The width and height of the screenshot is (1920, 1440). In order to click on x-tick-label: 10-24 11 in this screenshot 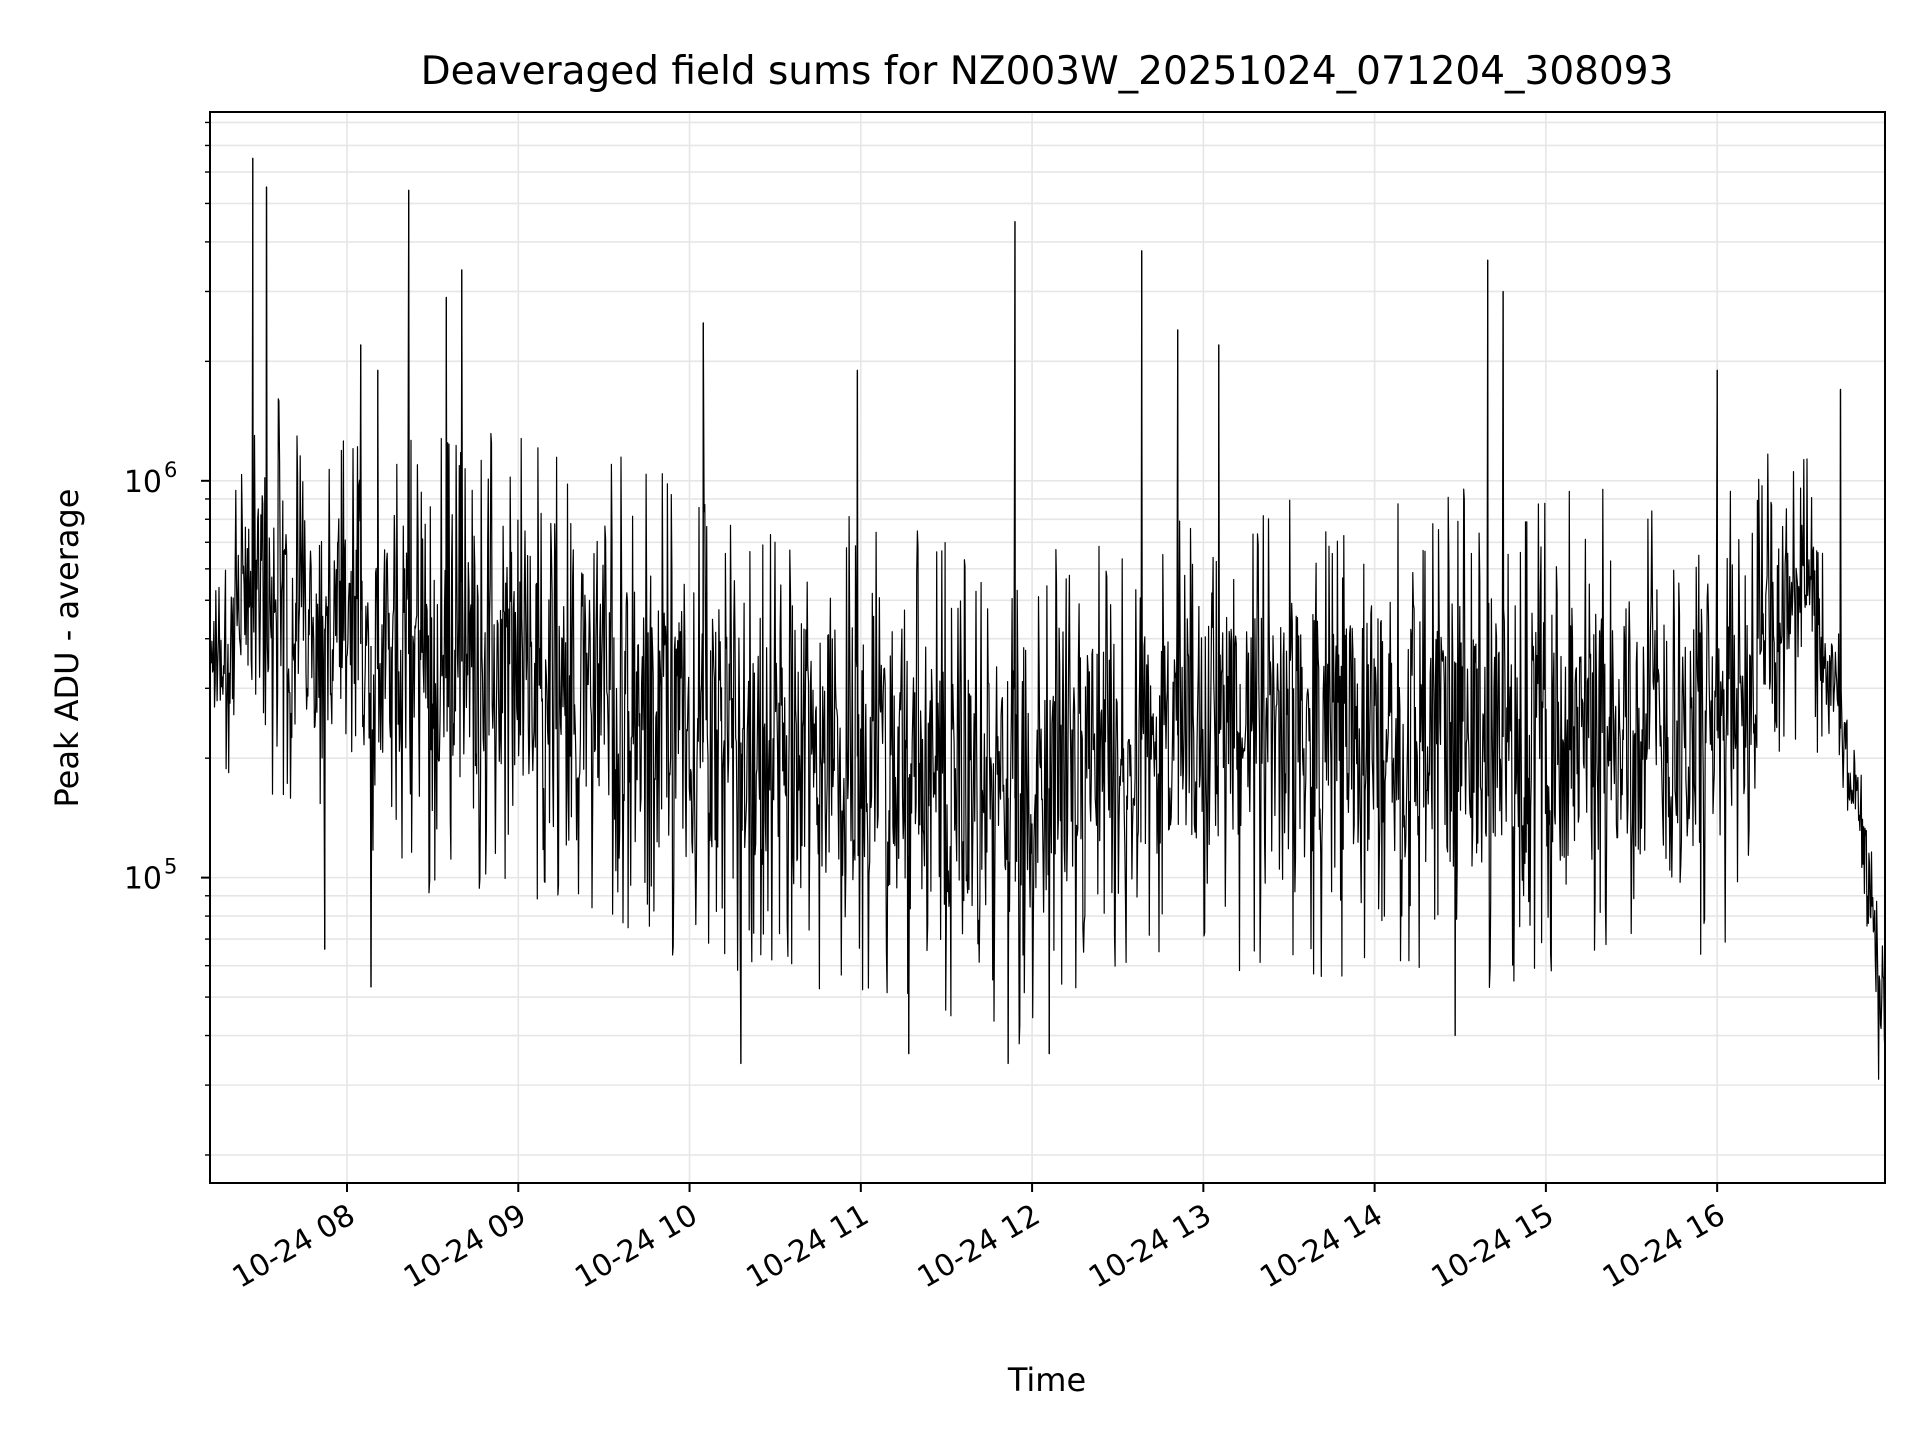, I will do `click(807, 1247)`.